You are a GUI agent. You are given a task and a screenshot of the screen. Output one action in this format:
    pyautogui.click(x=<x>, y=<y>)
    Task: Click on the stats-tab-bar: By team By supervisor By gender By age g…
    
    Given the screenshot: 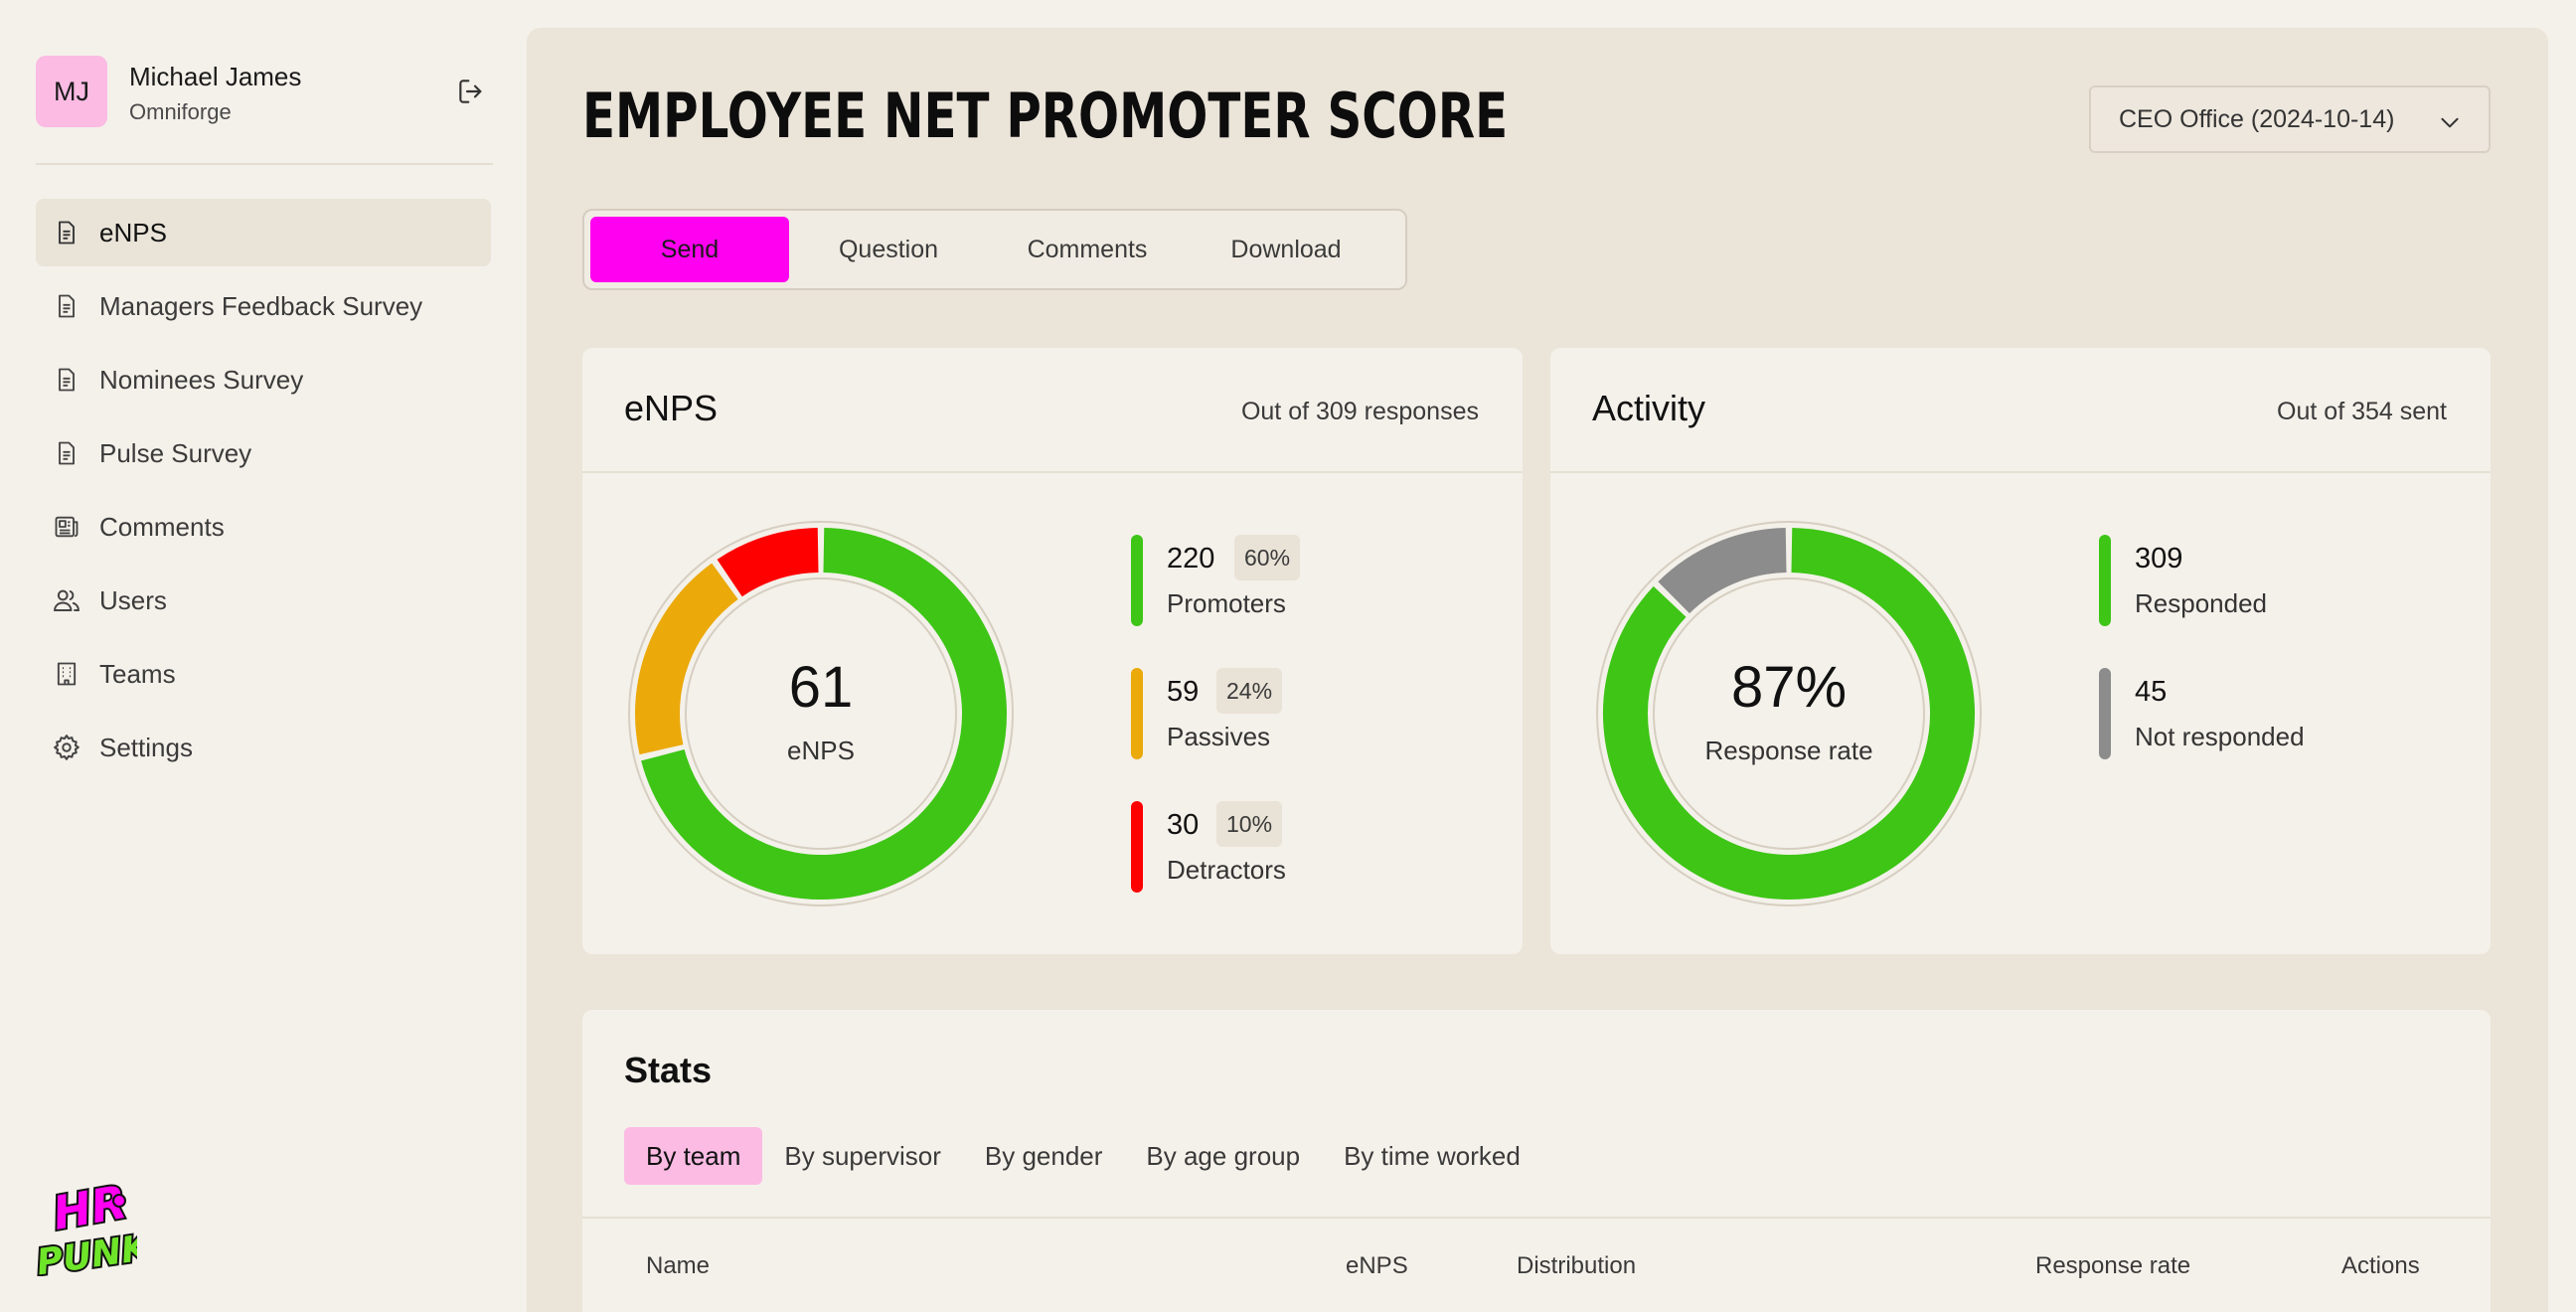 What is the action you would take?
    pyautogui.click(x=1083, y=1156)
    